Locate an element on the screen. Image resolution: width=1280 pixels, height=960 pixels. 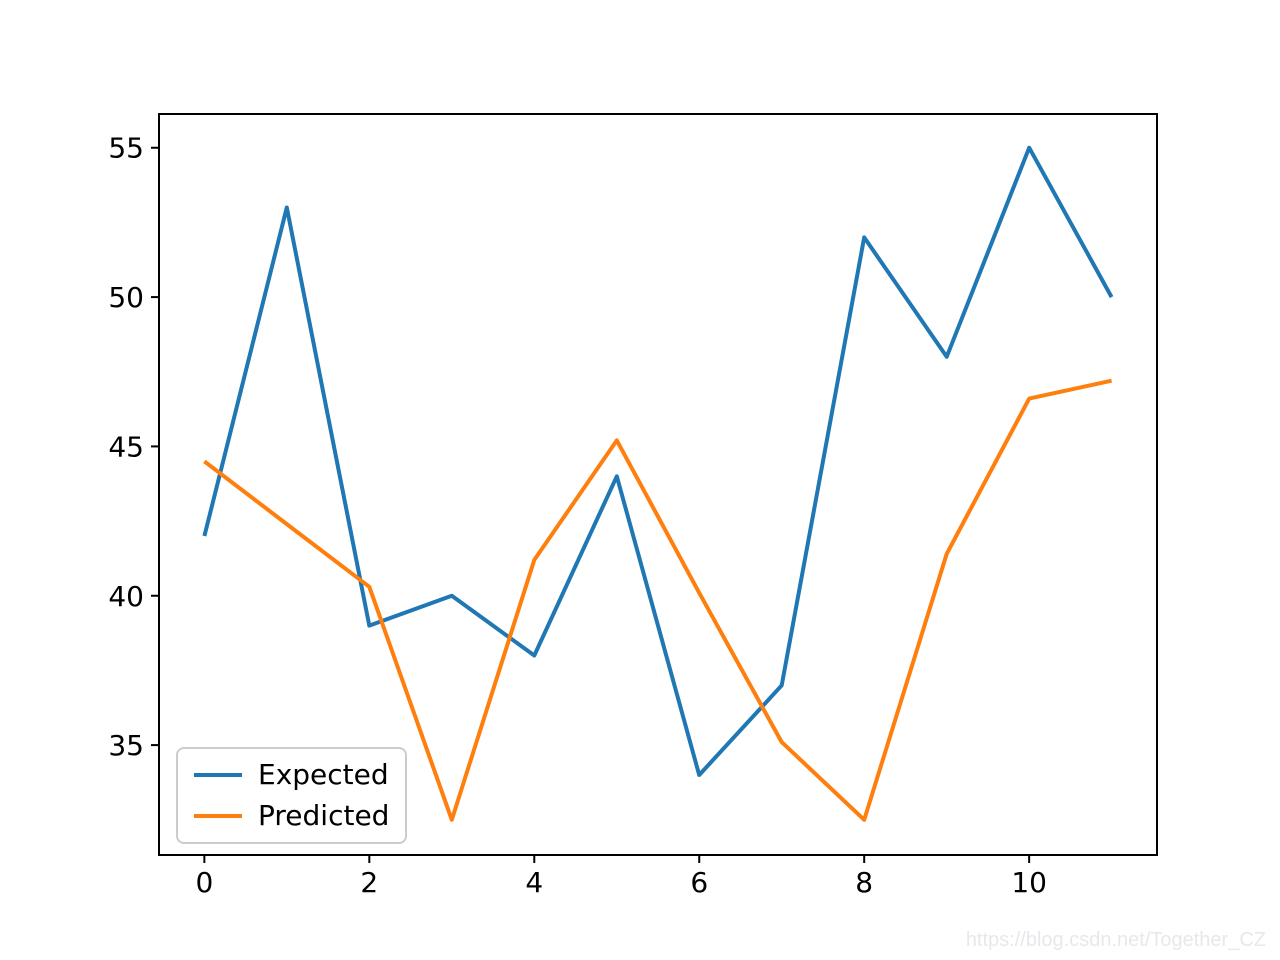
y-tick-label: 40 is located at coordinates (126, 596).